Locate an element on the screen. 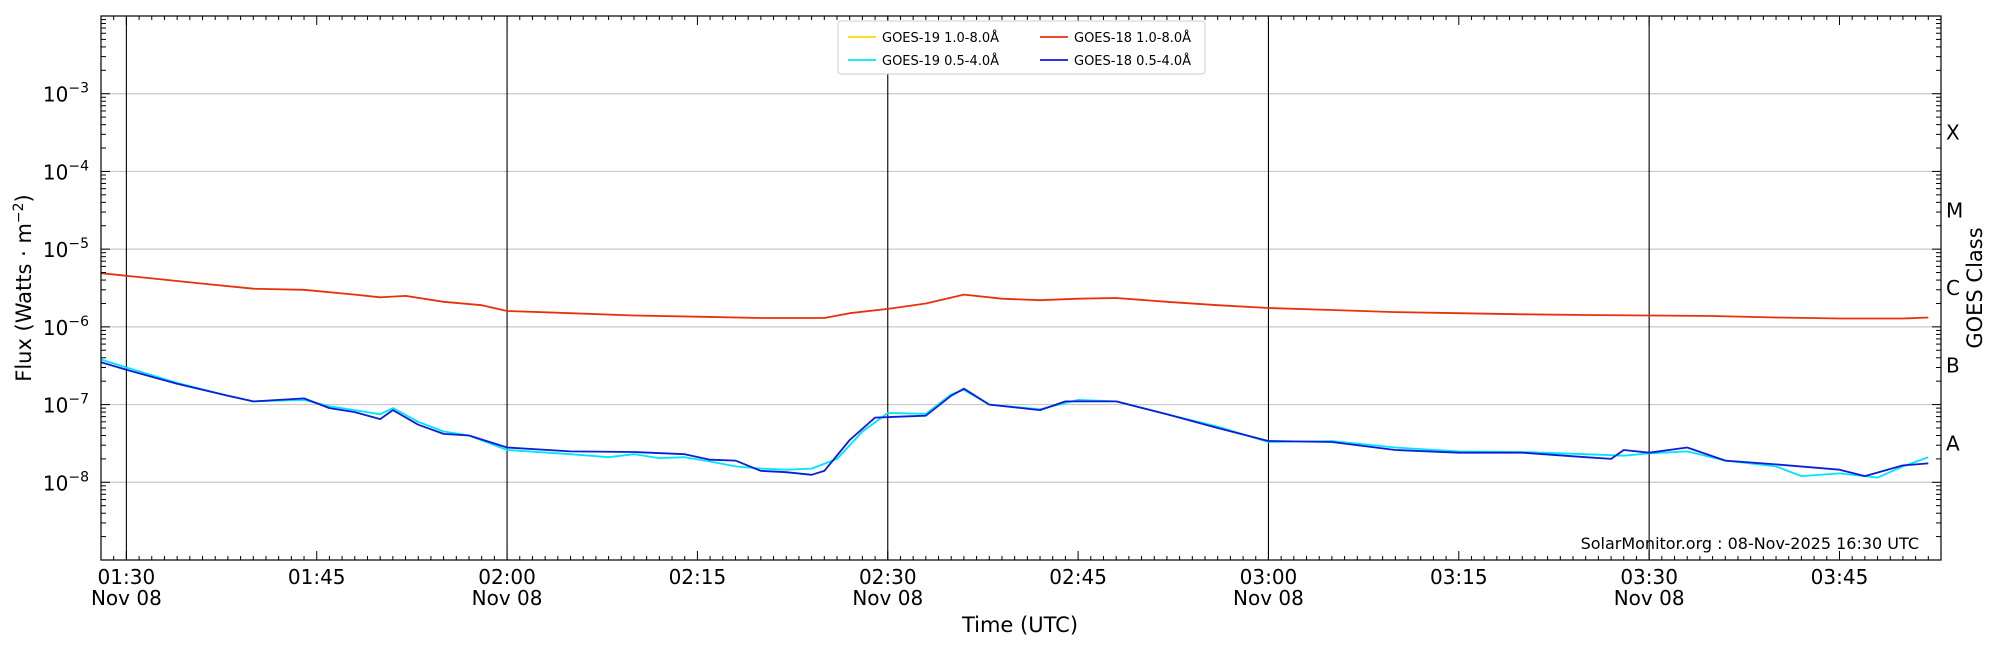 The height and width of the screenshot is (650, 2000). goes-class-axis-label: GOES Class is located at coordinates (1975, 287).